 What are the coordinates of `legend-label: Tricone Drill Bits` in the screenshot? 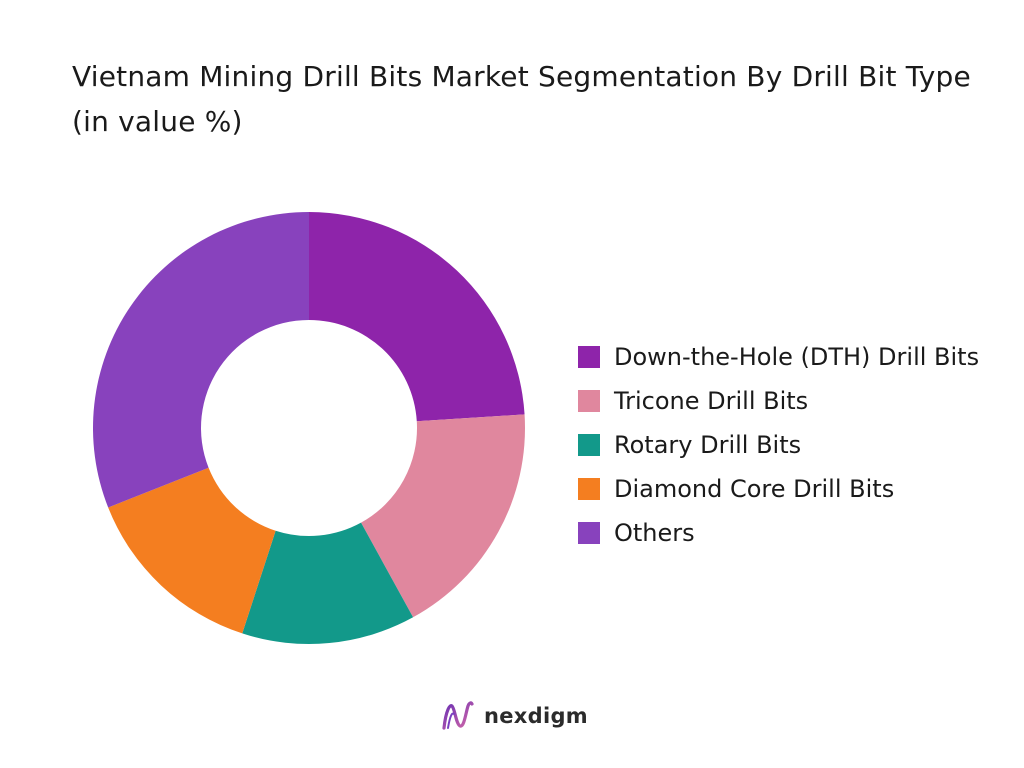 It's located at (711, 401).